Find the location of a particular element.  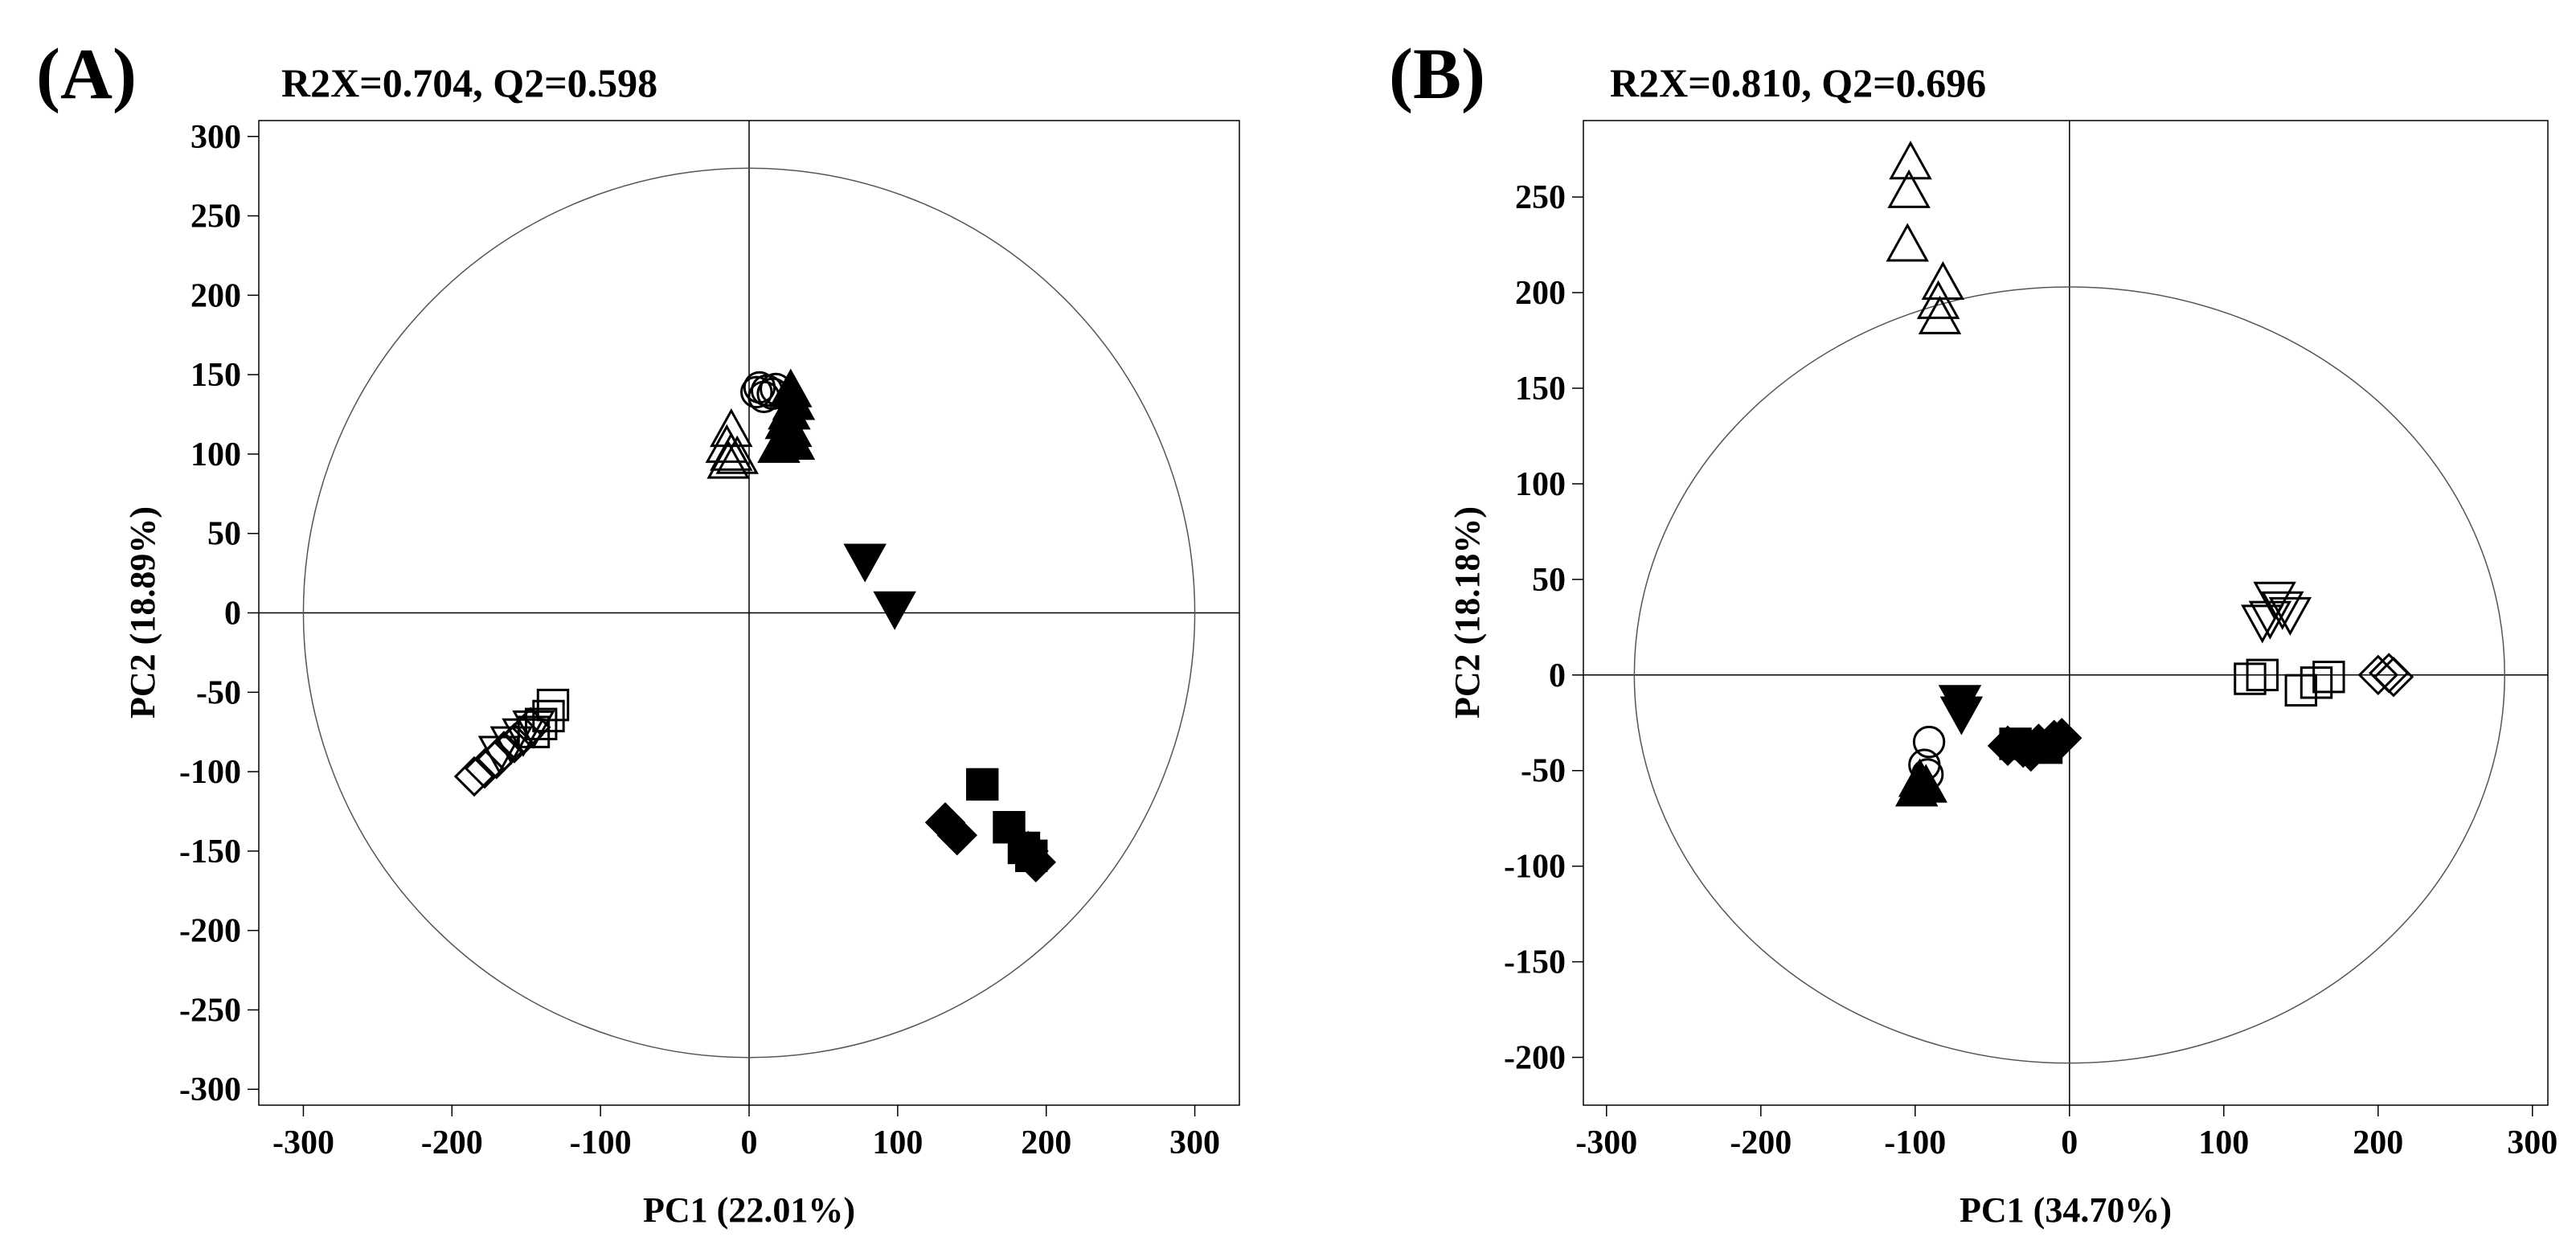

panel-a-y-tick-label: -100 is located at coordinates (210, 772).